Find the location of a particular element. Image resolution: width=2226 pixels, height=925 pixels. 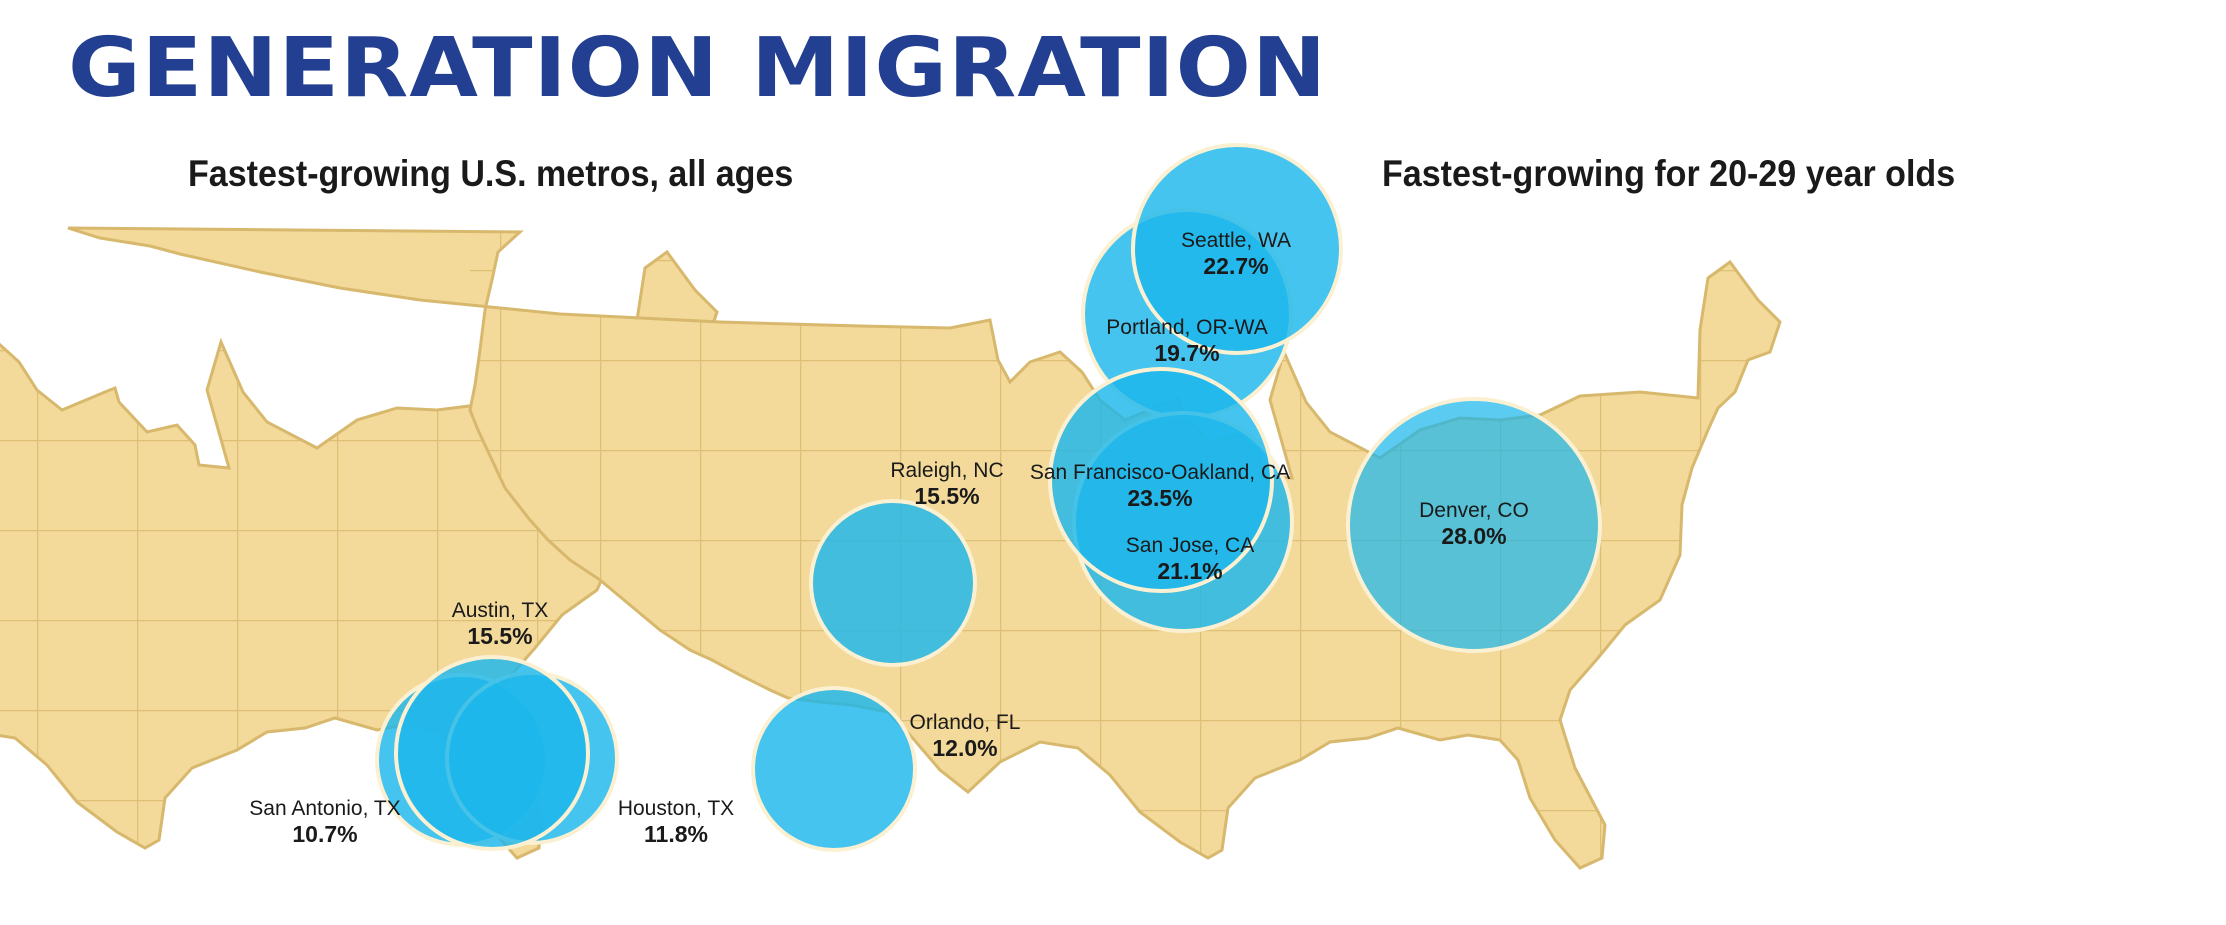

metro-label-raleigh: Raleigh, NC 15.5% is located at coordinates (946, 484).